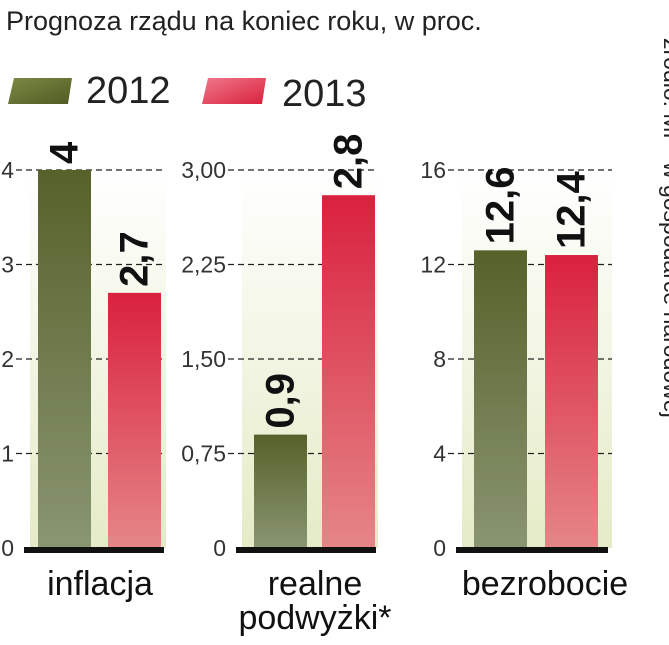 This screenshot has width=669, height=645. I want to click on y-tick-label: 3,00, so click(203, 170).